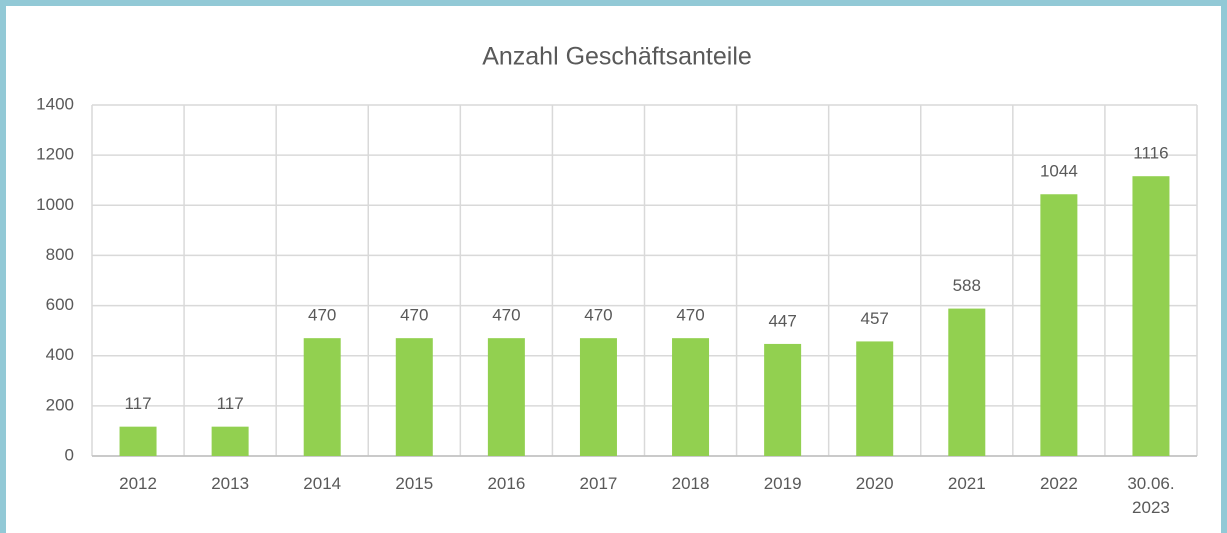 The width and height of the screenshot is (1227, 533). I want to click on x-tick-label: 2021, so click(966, 483).